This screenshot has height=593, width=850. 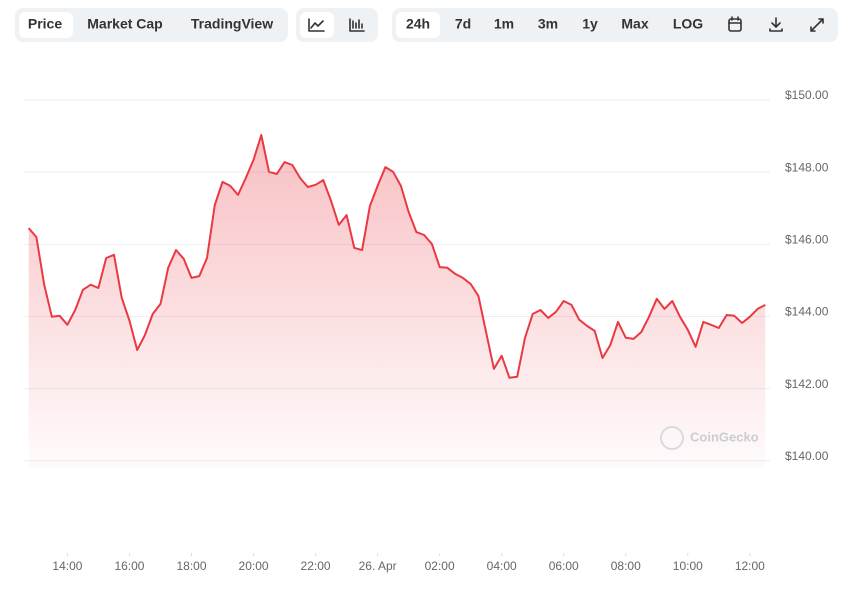 What do you see at coordinates (776, 24) in the screenshot?
I see `download-icon` at bounding box center [776, 24].